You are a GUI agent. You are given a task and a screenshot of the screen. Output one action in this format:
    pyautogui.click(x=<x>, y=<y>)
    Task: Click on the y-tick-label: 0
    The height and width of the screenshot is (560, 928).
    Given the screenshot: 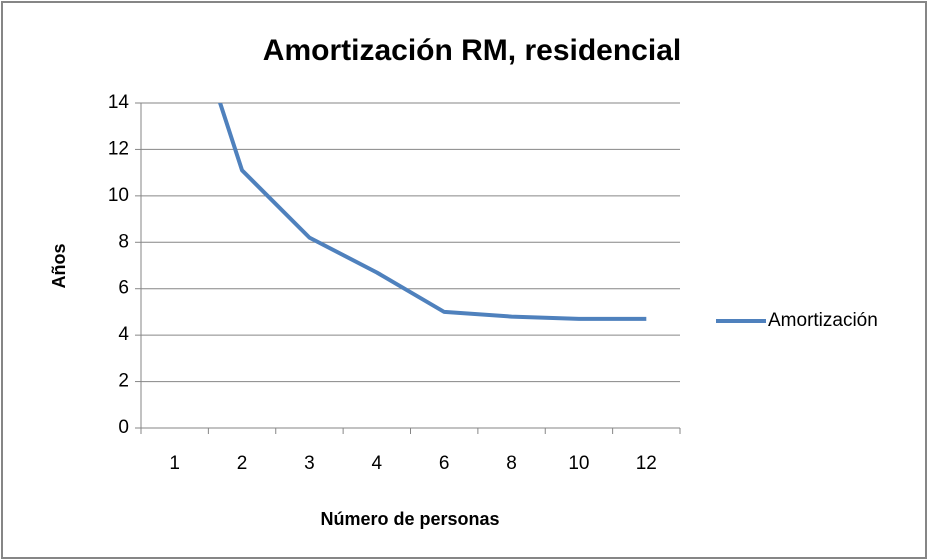 What is the action you would take?
    pyautogui.click(x=123, y=427)
    